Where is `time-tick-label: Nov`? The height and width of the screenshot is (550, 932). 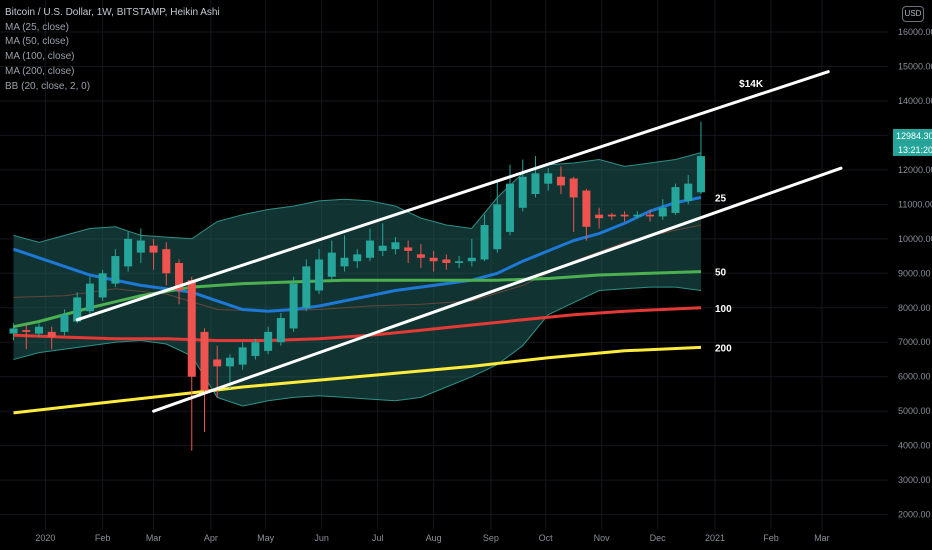 time-tick-label: Nov is located at coordinates (602, 538).